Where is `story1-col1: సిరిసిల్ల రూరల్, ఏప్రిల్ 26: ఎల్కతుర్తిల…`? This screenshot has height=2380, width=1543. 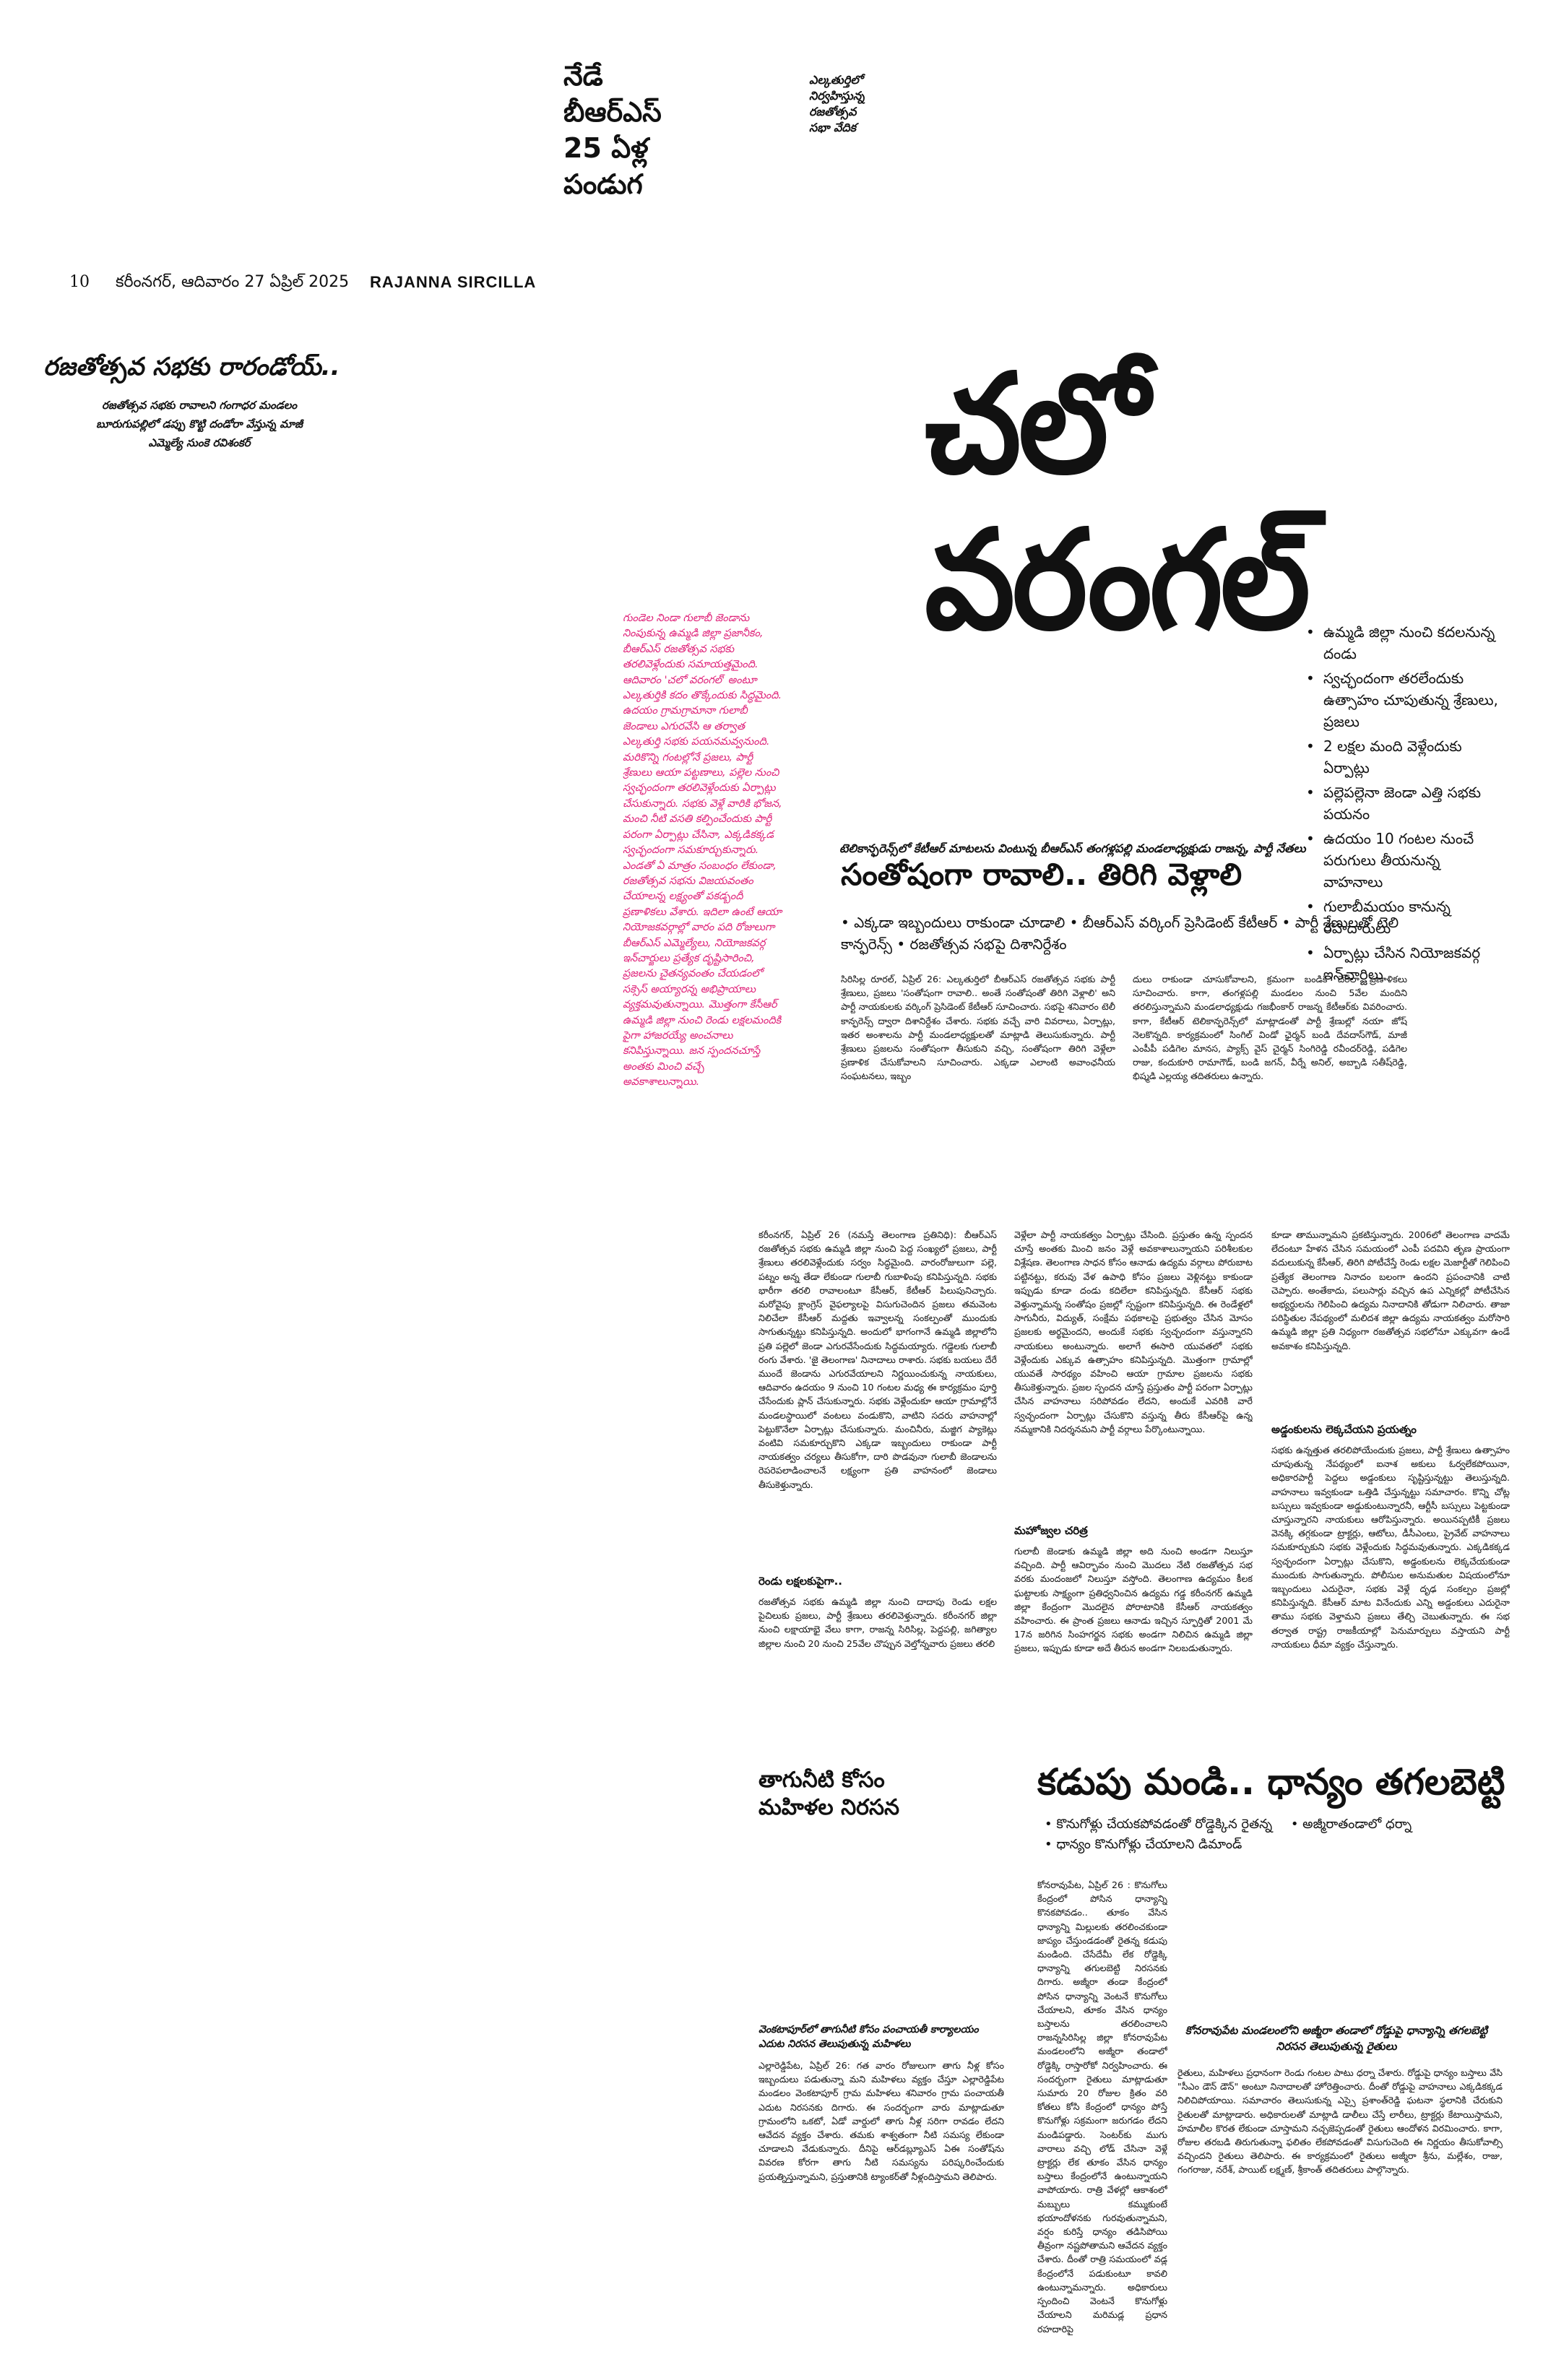
story1-col1: సిరిసిల్ల రూరల్, ఏప్రిల్ 26: ఎల్కతుర్తిల… is located at coordinates (978, 1028).